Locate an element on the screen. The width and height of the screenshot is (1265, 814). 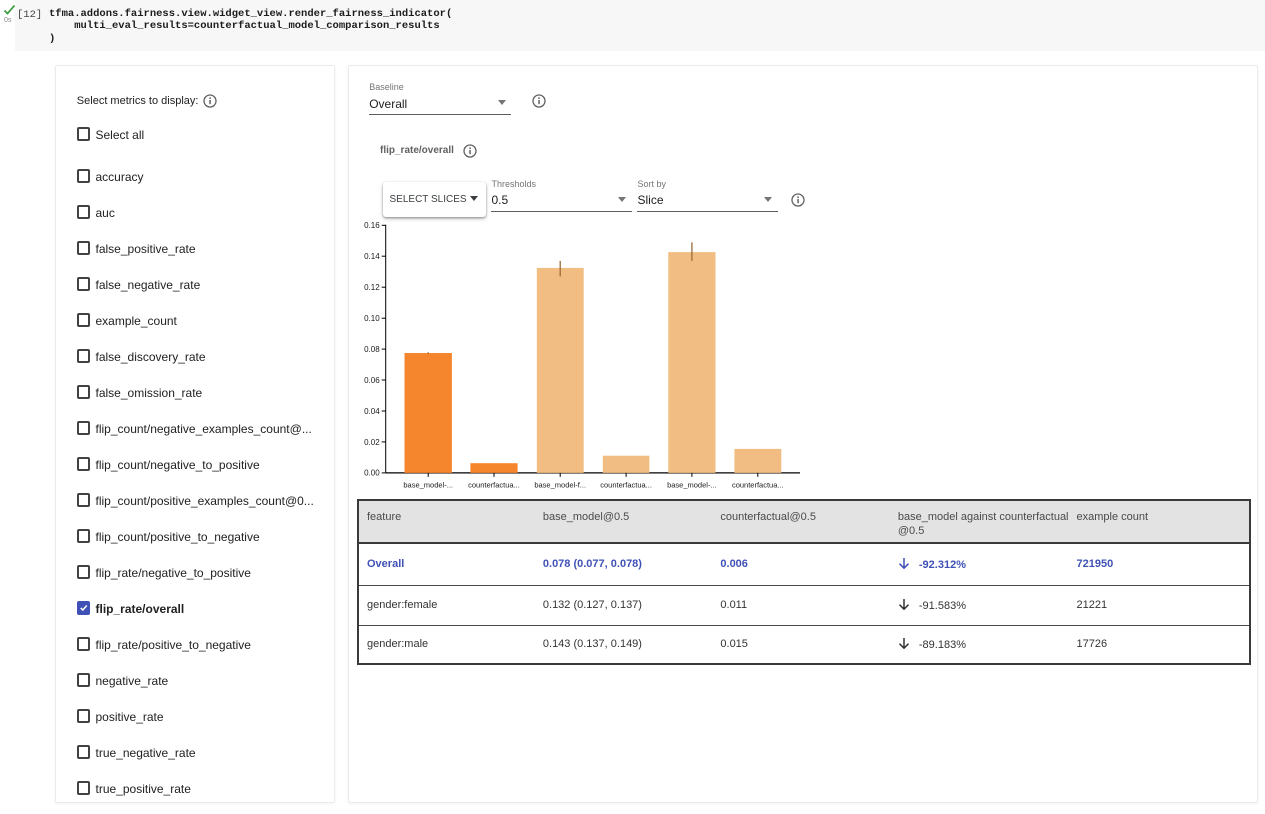
svg-text: 0.02 is located at coordinates (372, 442).